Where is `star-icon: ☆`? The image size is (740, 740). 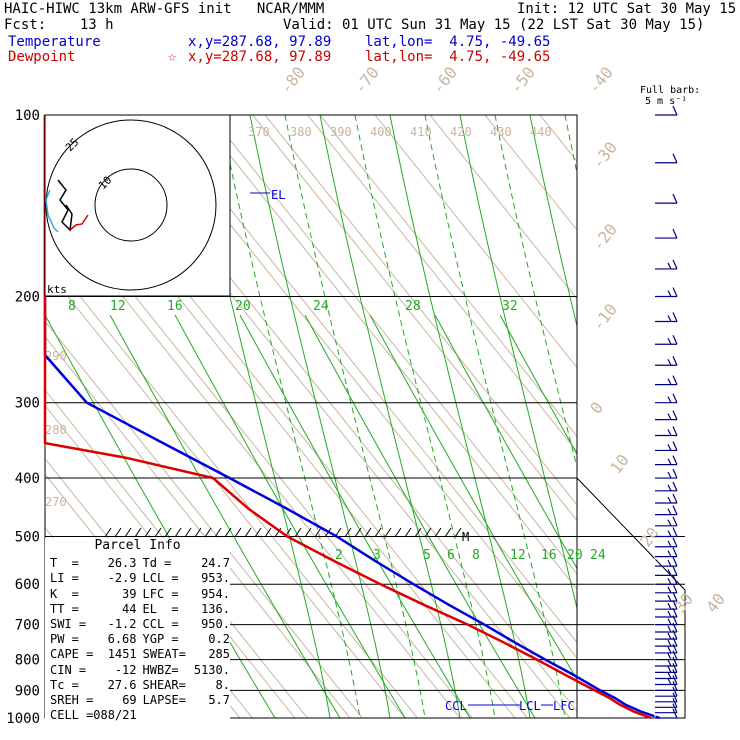 star-icon: ☆ is located at coordinates (172, 57).